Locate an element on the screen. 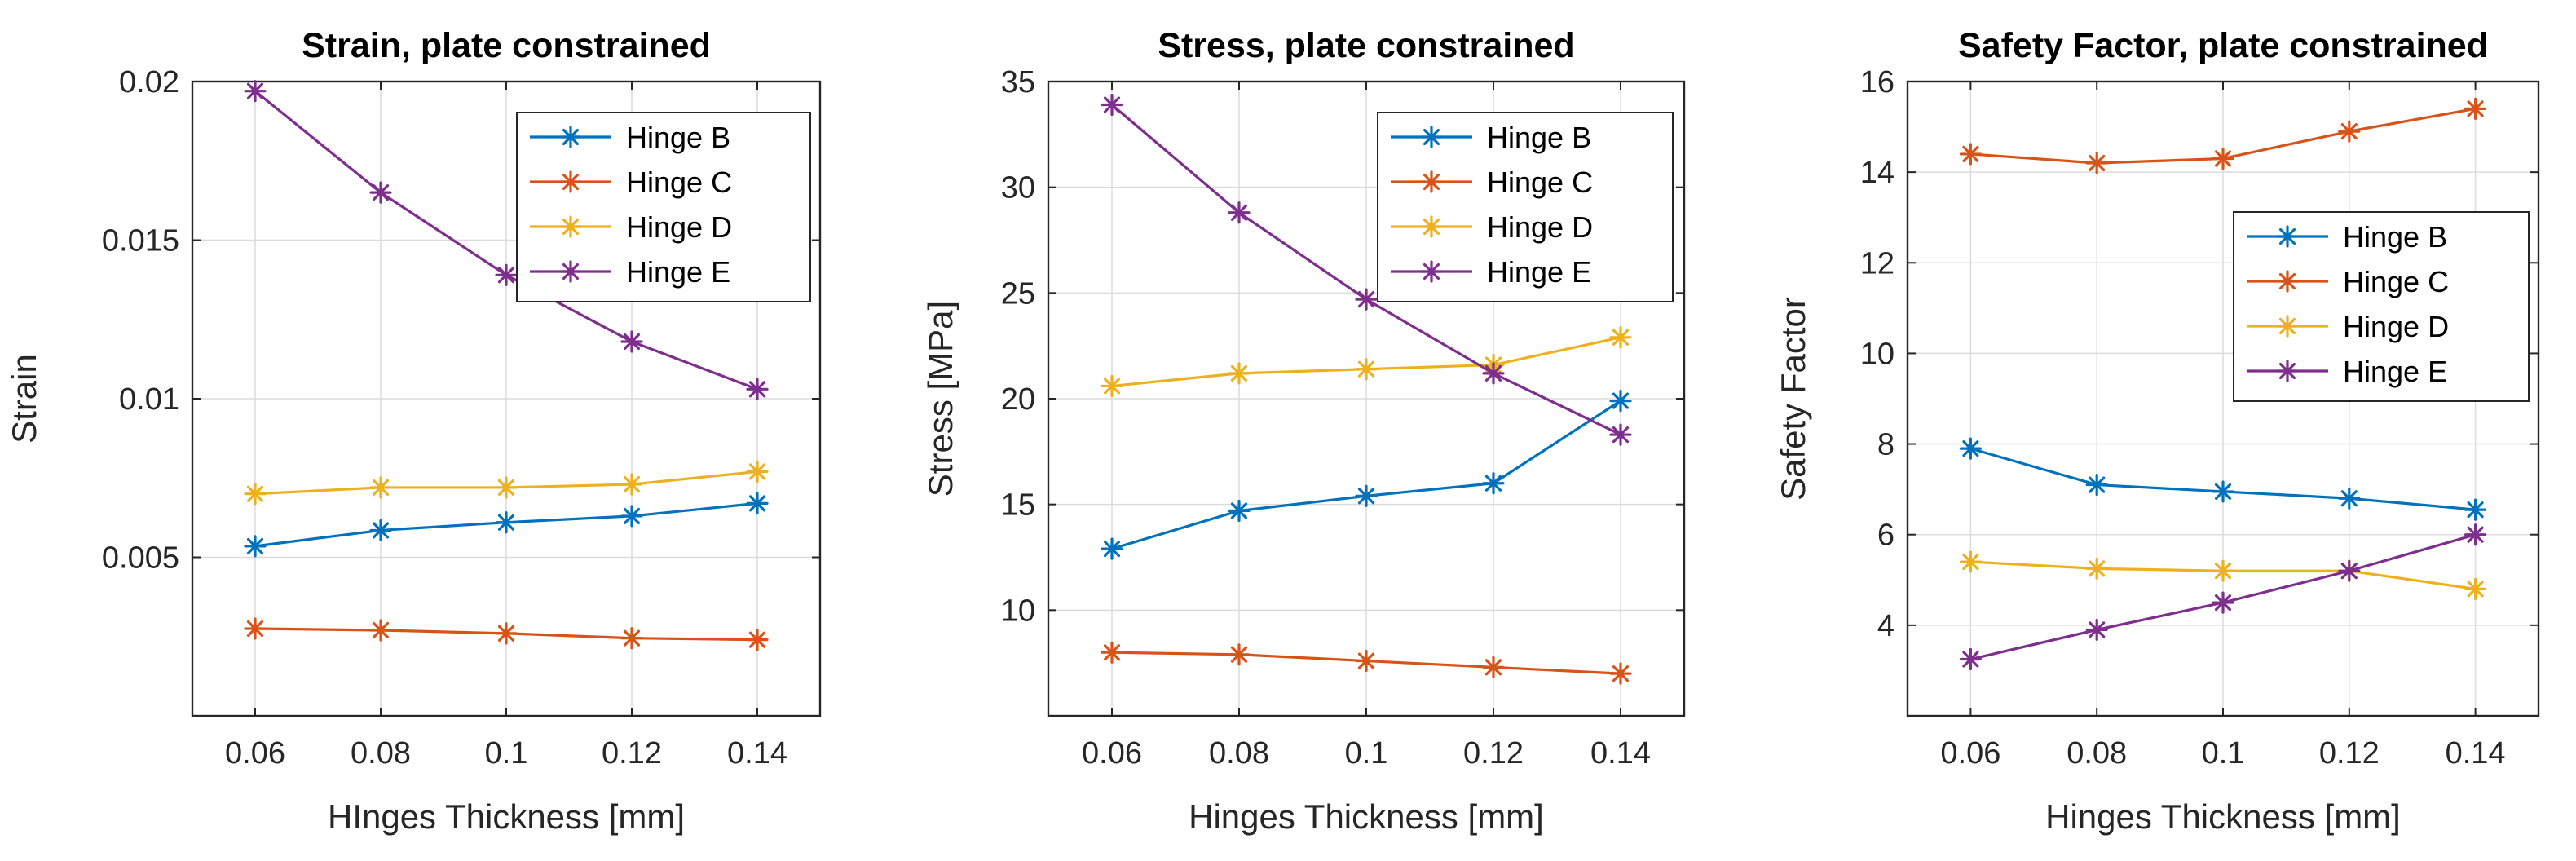 The image size is (2576, 861). legend-entry: Hinge B is located at coordinates (2347, 237).